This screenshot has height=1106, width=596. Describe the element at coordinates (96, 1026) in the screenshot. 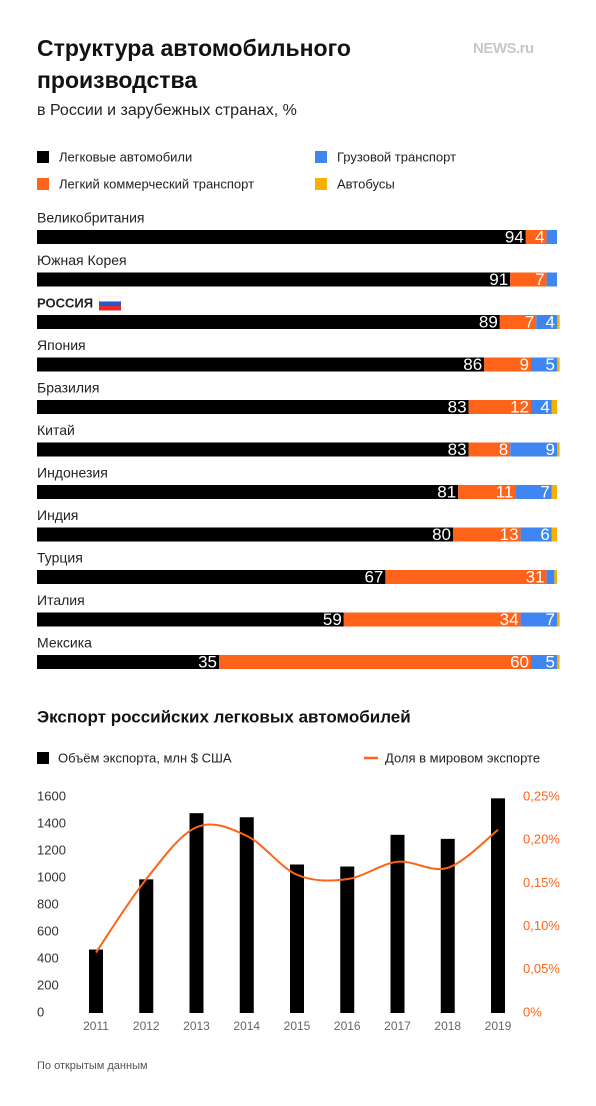

I see `x-tick-label: 2011` at that location.